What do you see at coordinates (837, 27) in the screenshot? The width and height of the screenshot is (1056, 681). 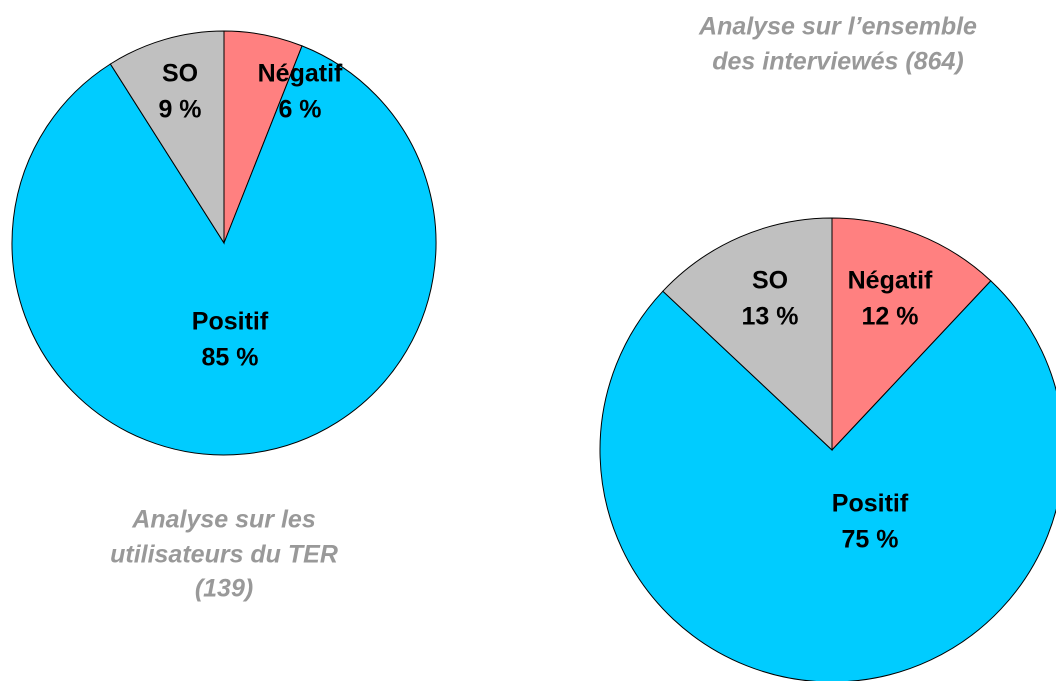 I see `chart-caption: Analyse sur l’ensemble` at bounding box center [837, 27].